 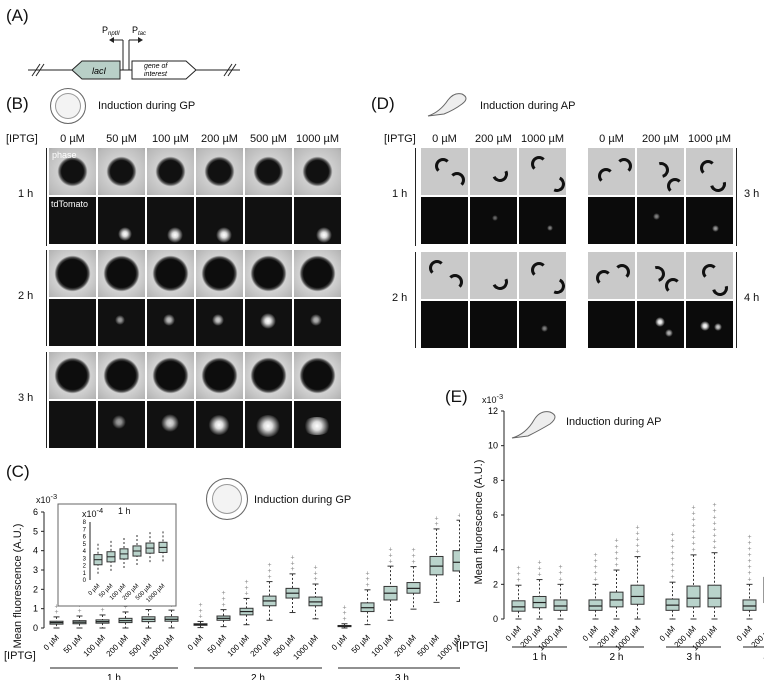 What do you see at coordinates (660, 139) in the screenshot?
I see `d-conc-row-right: 0 µM 200 µM 1000 µM` at bounding box center [660, 139].